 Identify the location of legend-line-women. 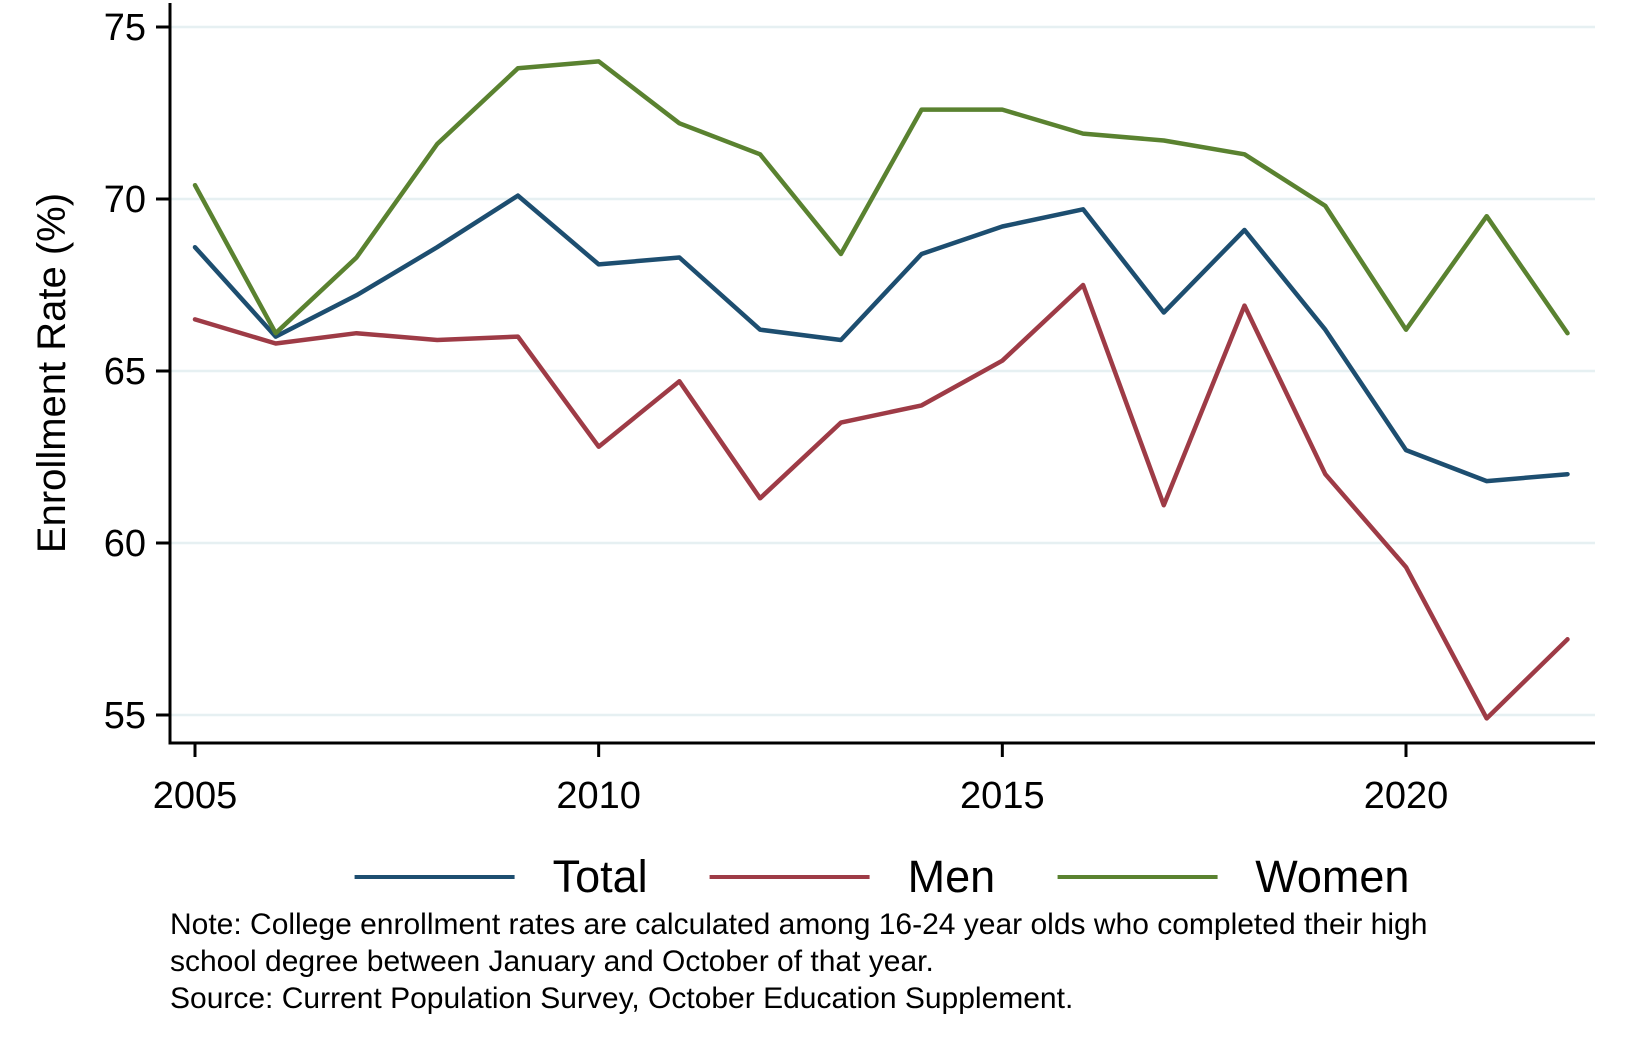
(1137, 877).